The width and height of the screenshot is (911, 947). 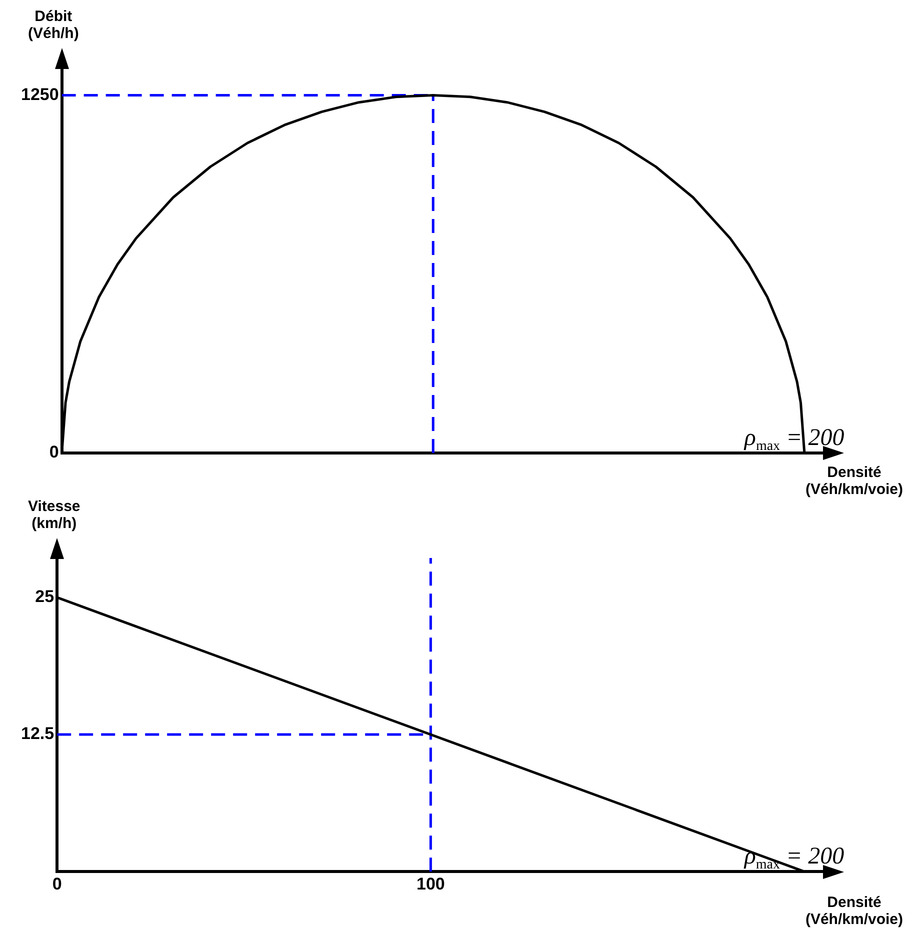 I want to click on x-tick-label: 100, so click(x=430, y=884).